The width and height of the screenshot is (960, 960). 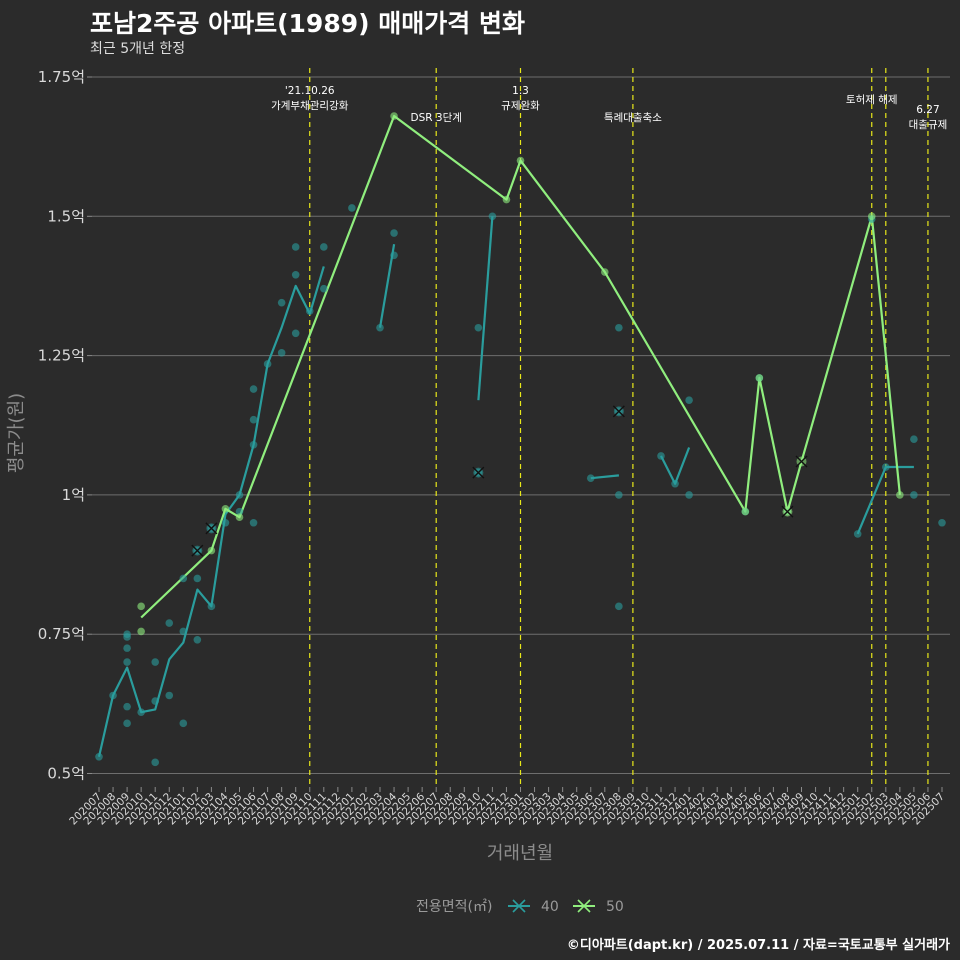 What do you see at coordinates (928, 125) in the screenshot?
I see `event-label: 대출규제` at bounding box center [928, 125].